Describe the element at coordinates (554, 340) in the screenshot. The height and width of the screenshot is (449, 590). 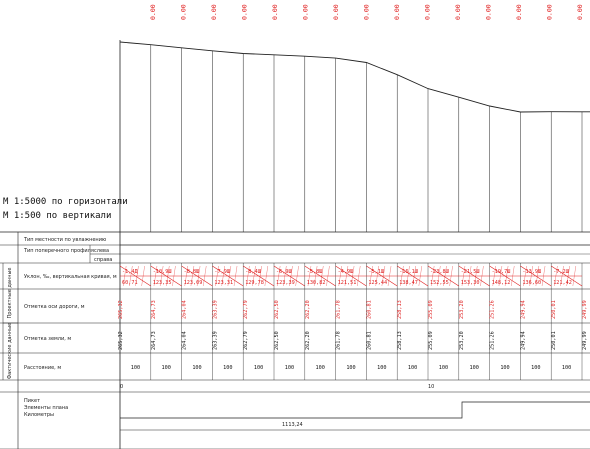
I see `ground-elevation: 250,01` at that location.